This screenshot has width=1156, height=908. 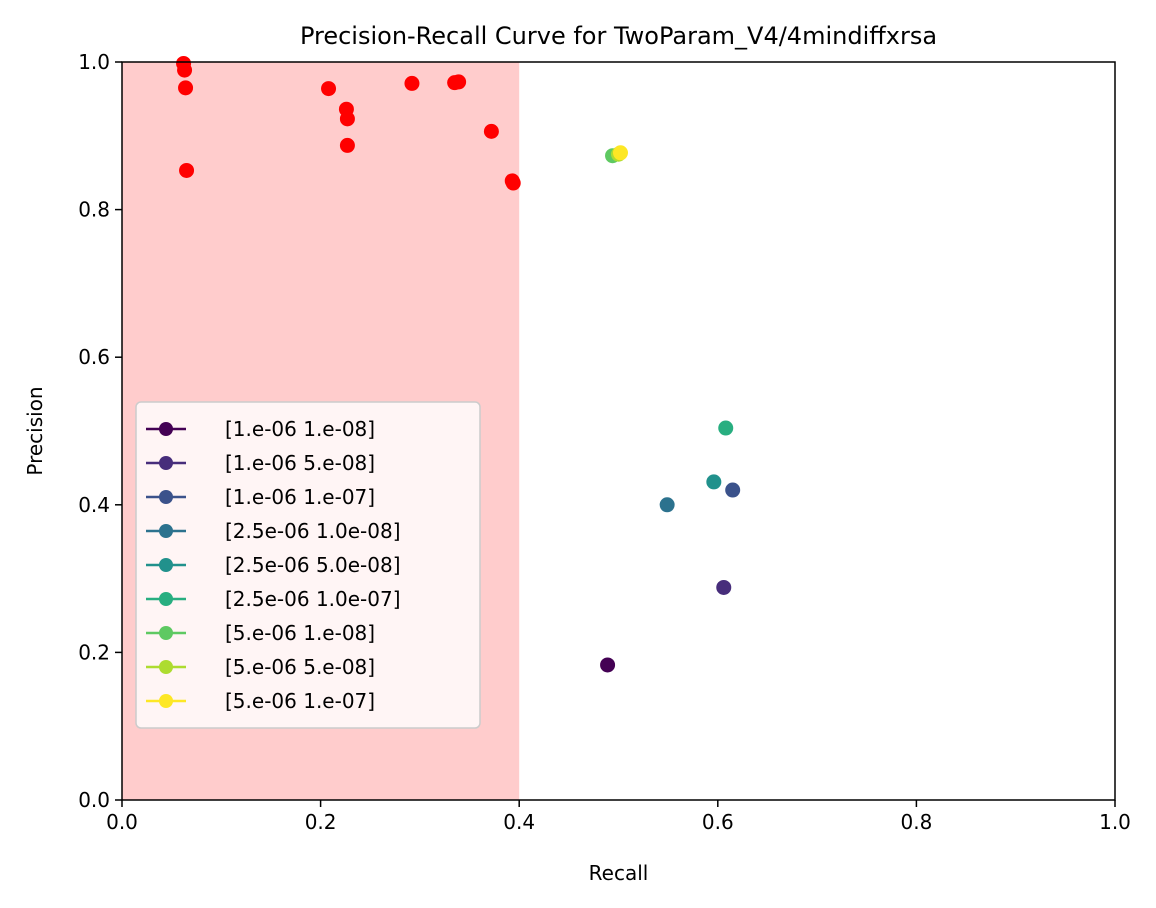 I want to click on y-axis-title: Precision, so click(x=35, y=430).